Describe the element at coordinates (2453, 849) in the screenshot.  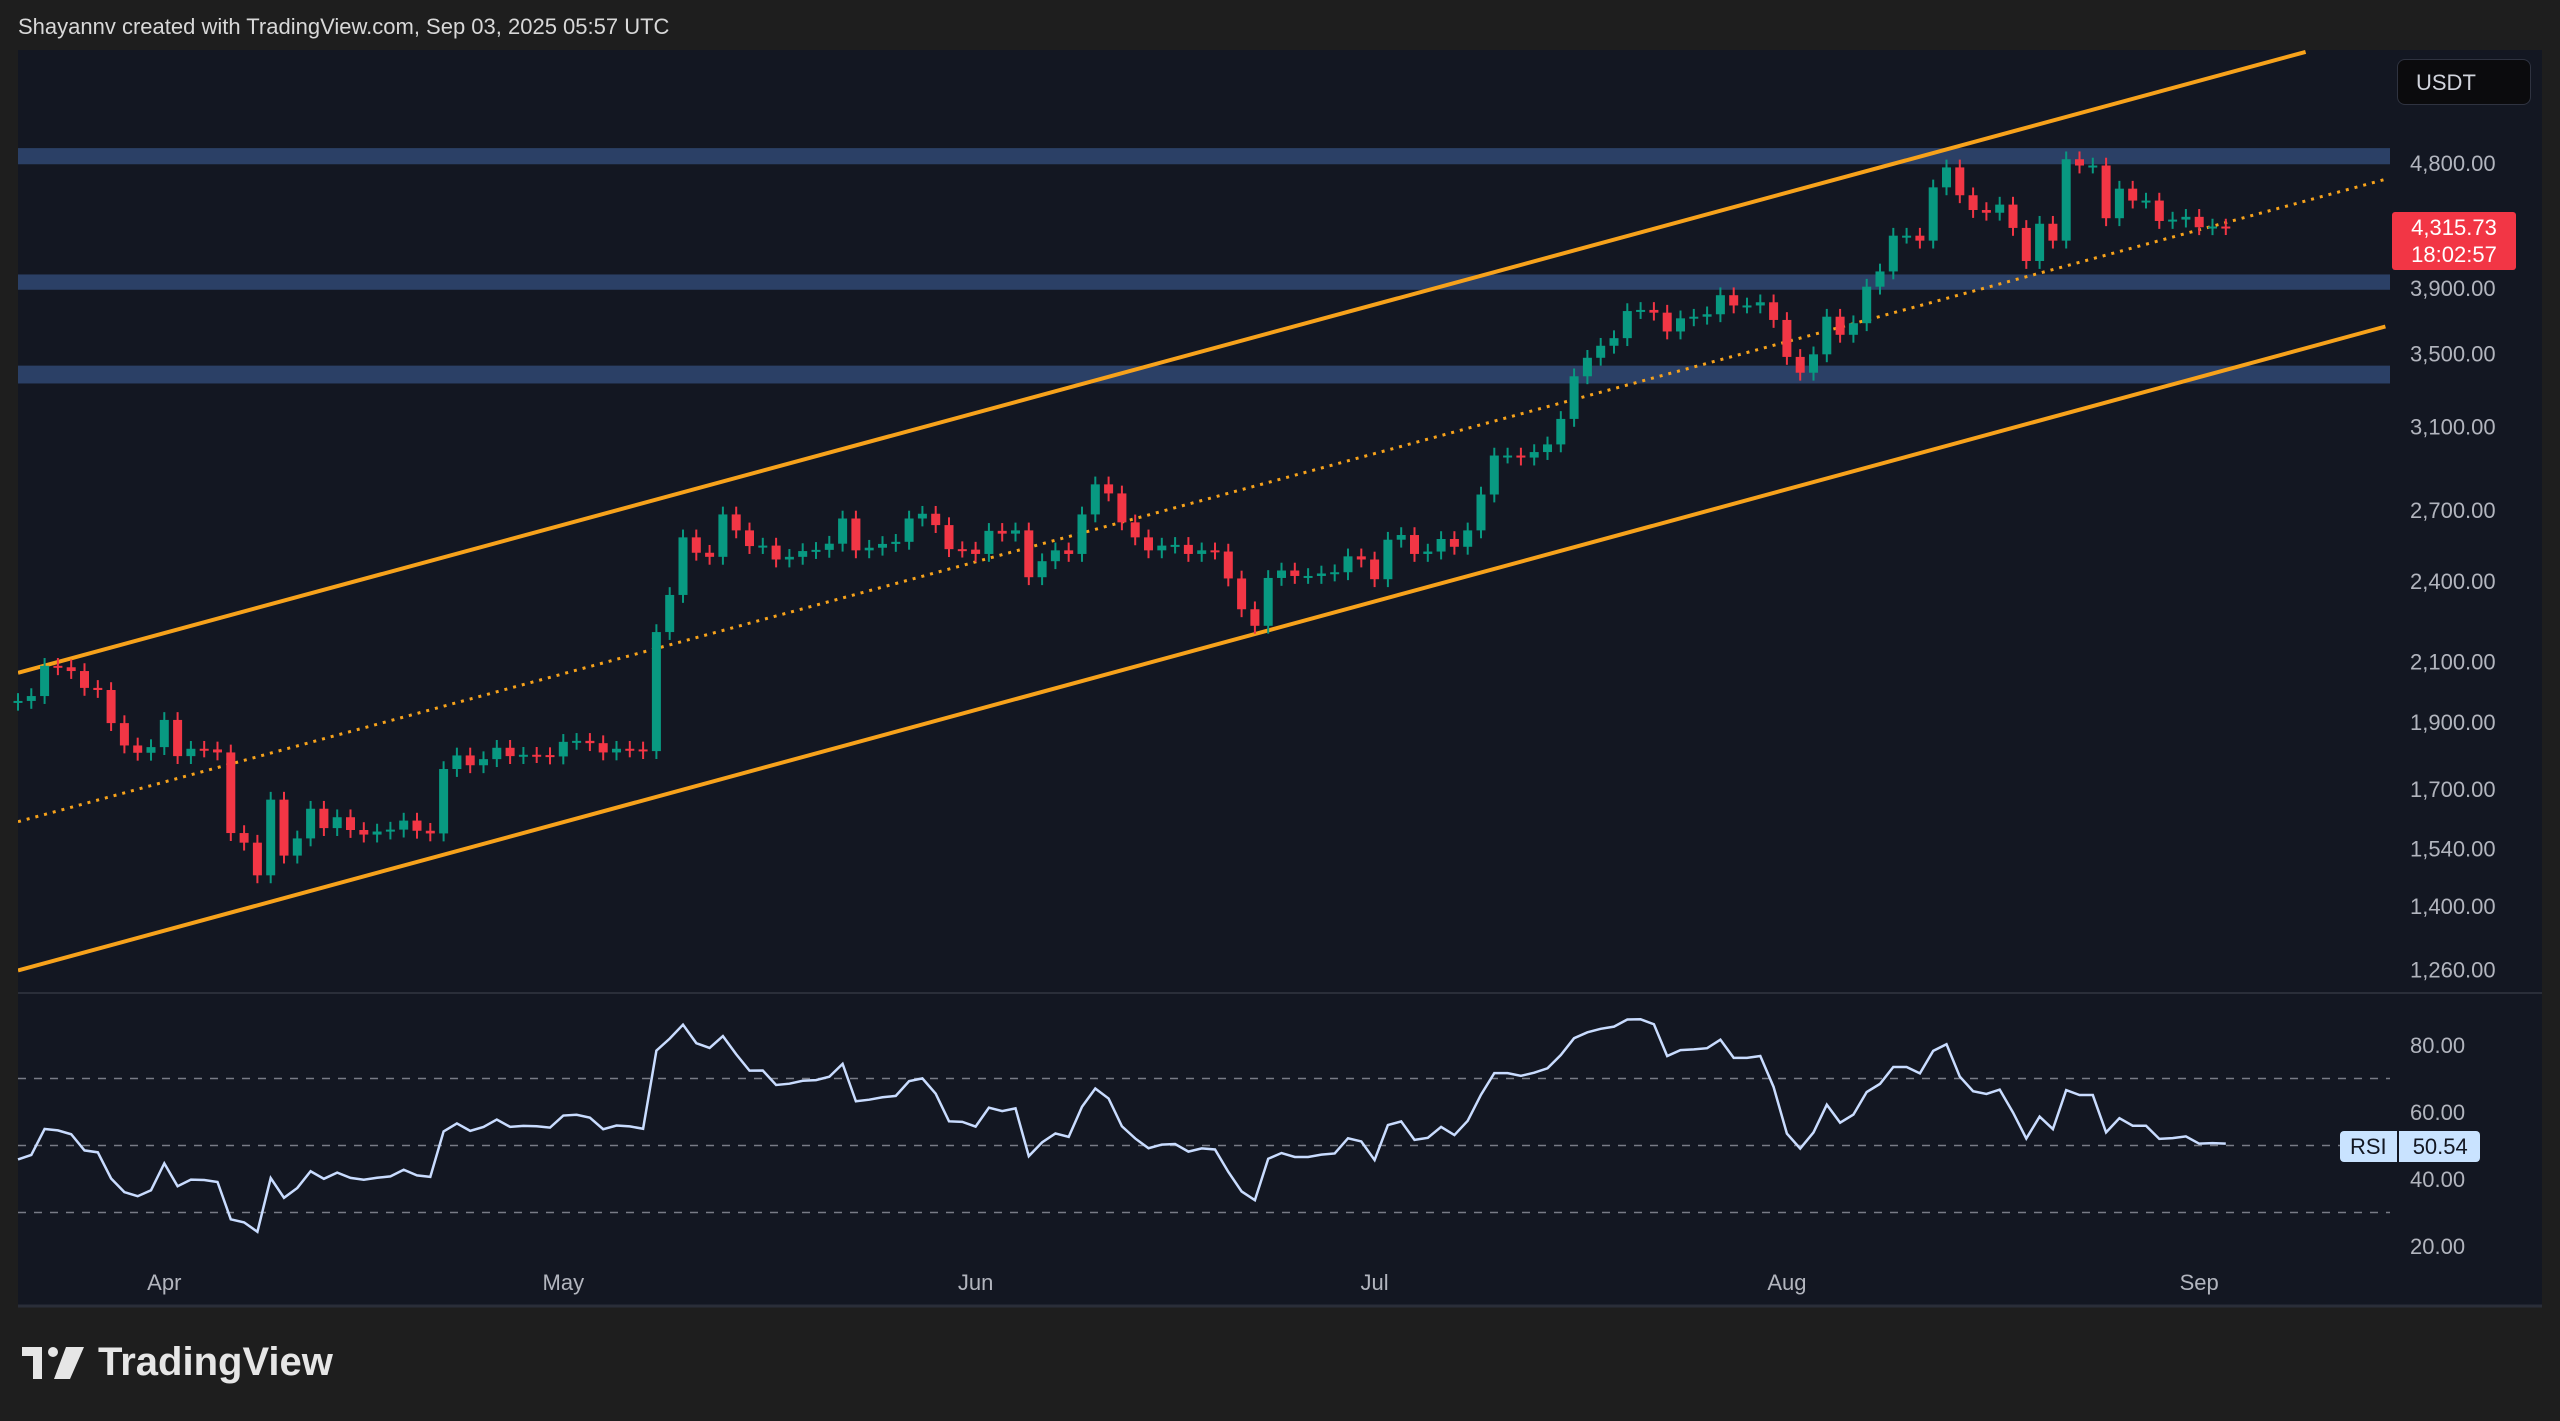
I see `price-tick-label: 1,540.00` at that location.